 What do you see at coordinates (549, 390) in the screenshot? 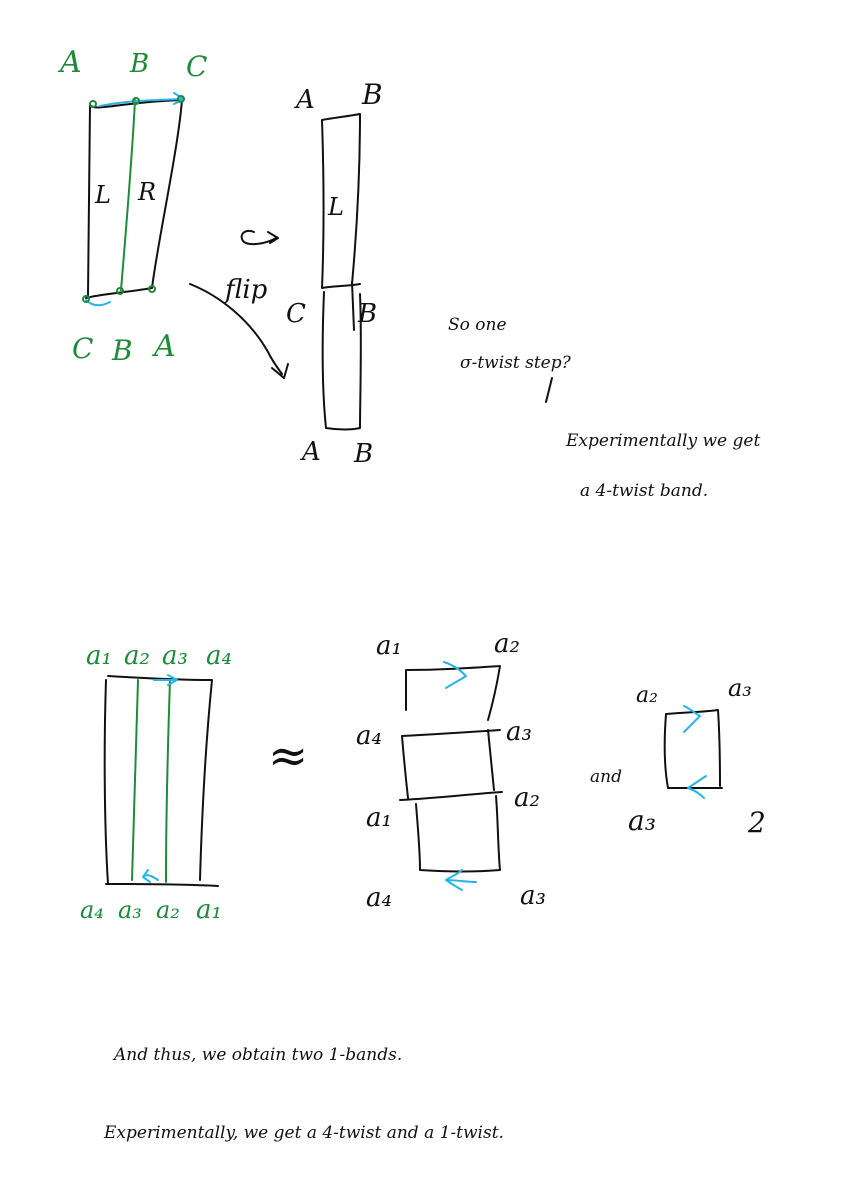
I see `note-pointer-line` at bounding box center [549, 390].